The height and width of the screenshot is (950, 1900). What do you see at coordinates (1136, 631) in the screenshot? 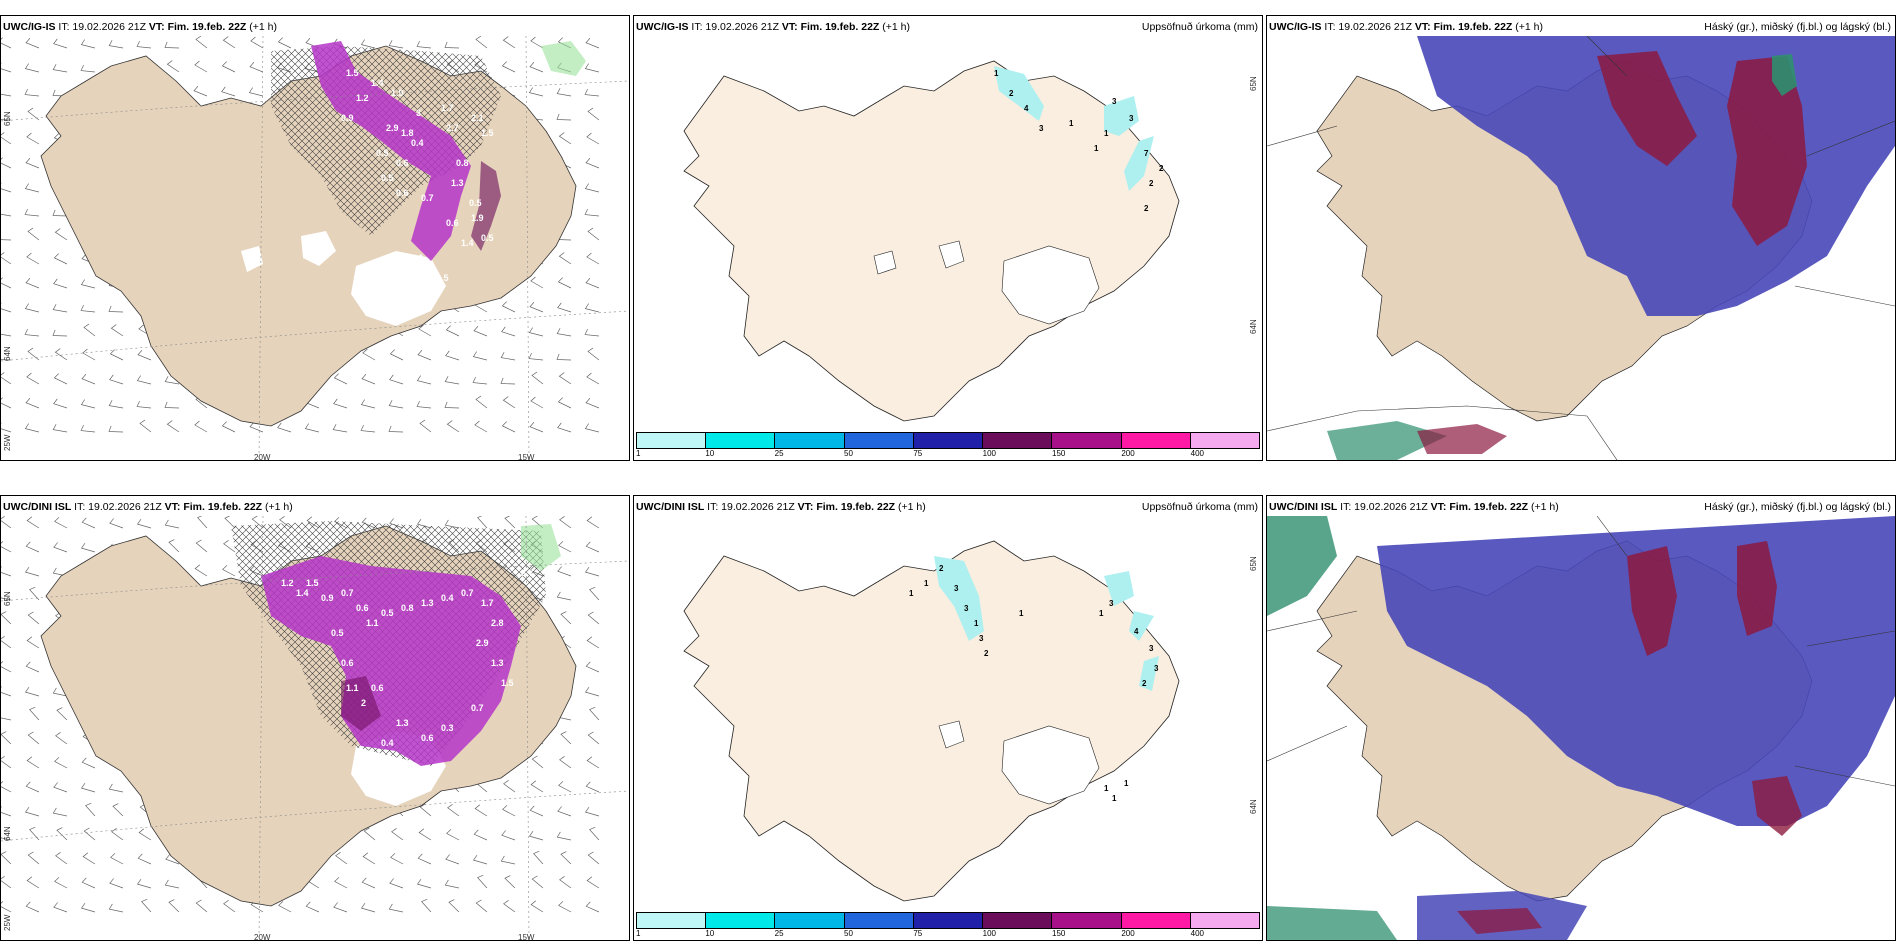
I see `value-label: 4` at bounding box center [1136, 631].